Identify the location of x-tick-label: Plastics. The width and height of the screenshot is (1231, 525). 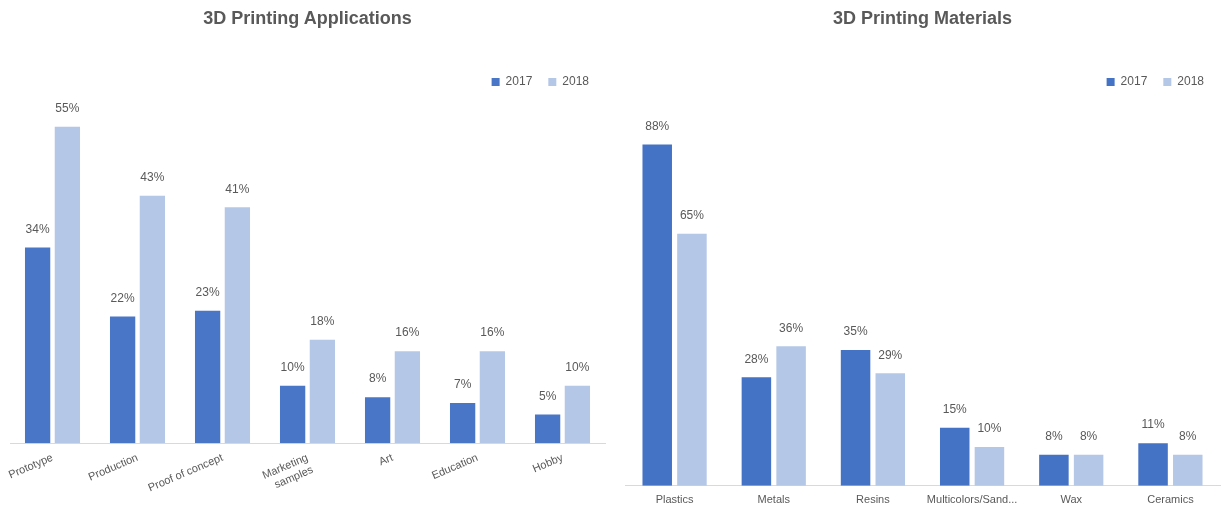
(675, 499).